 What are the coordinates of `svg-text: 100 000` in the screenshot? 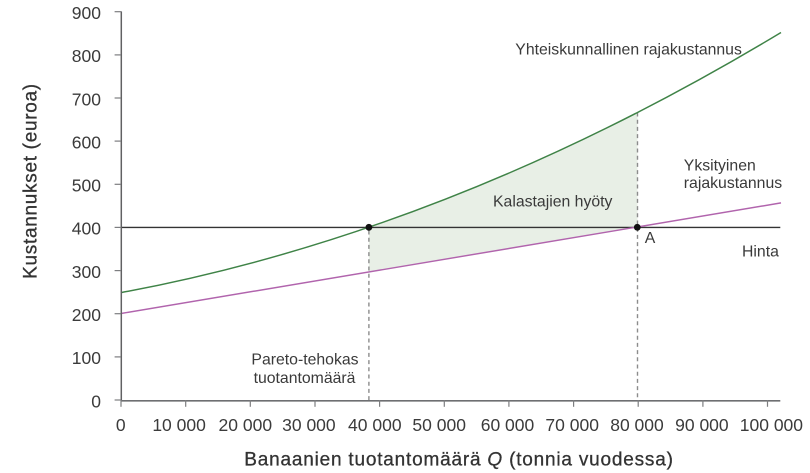 It's located at (772, 425).